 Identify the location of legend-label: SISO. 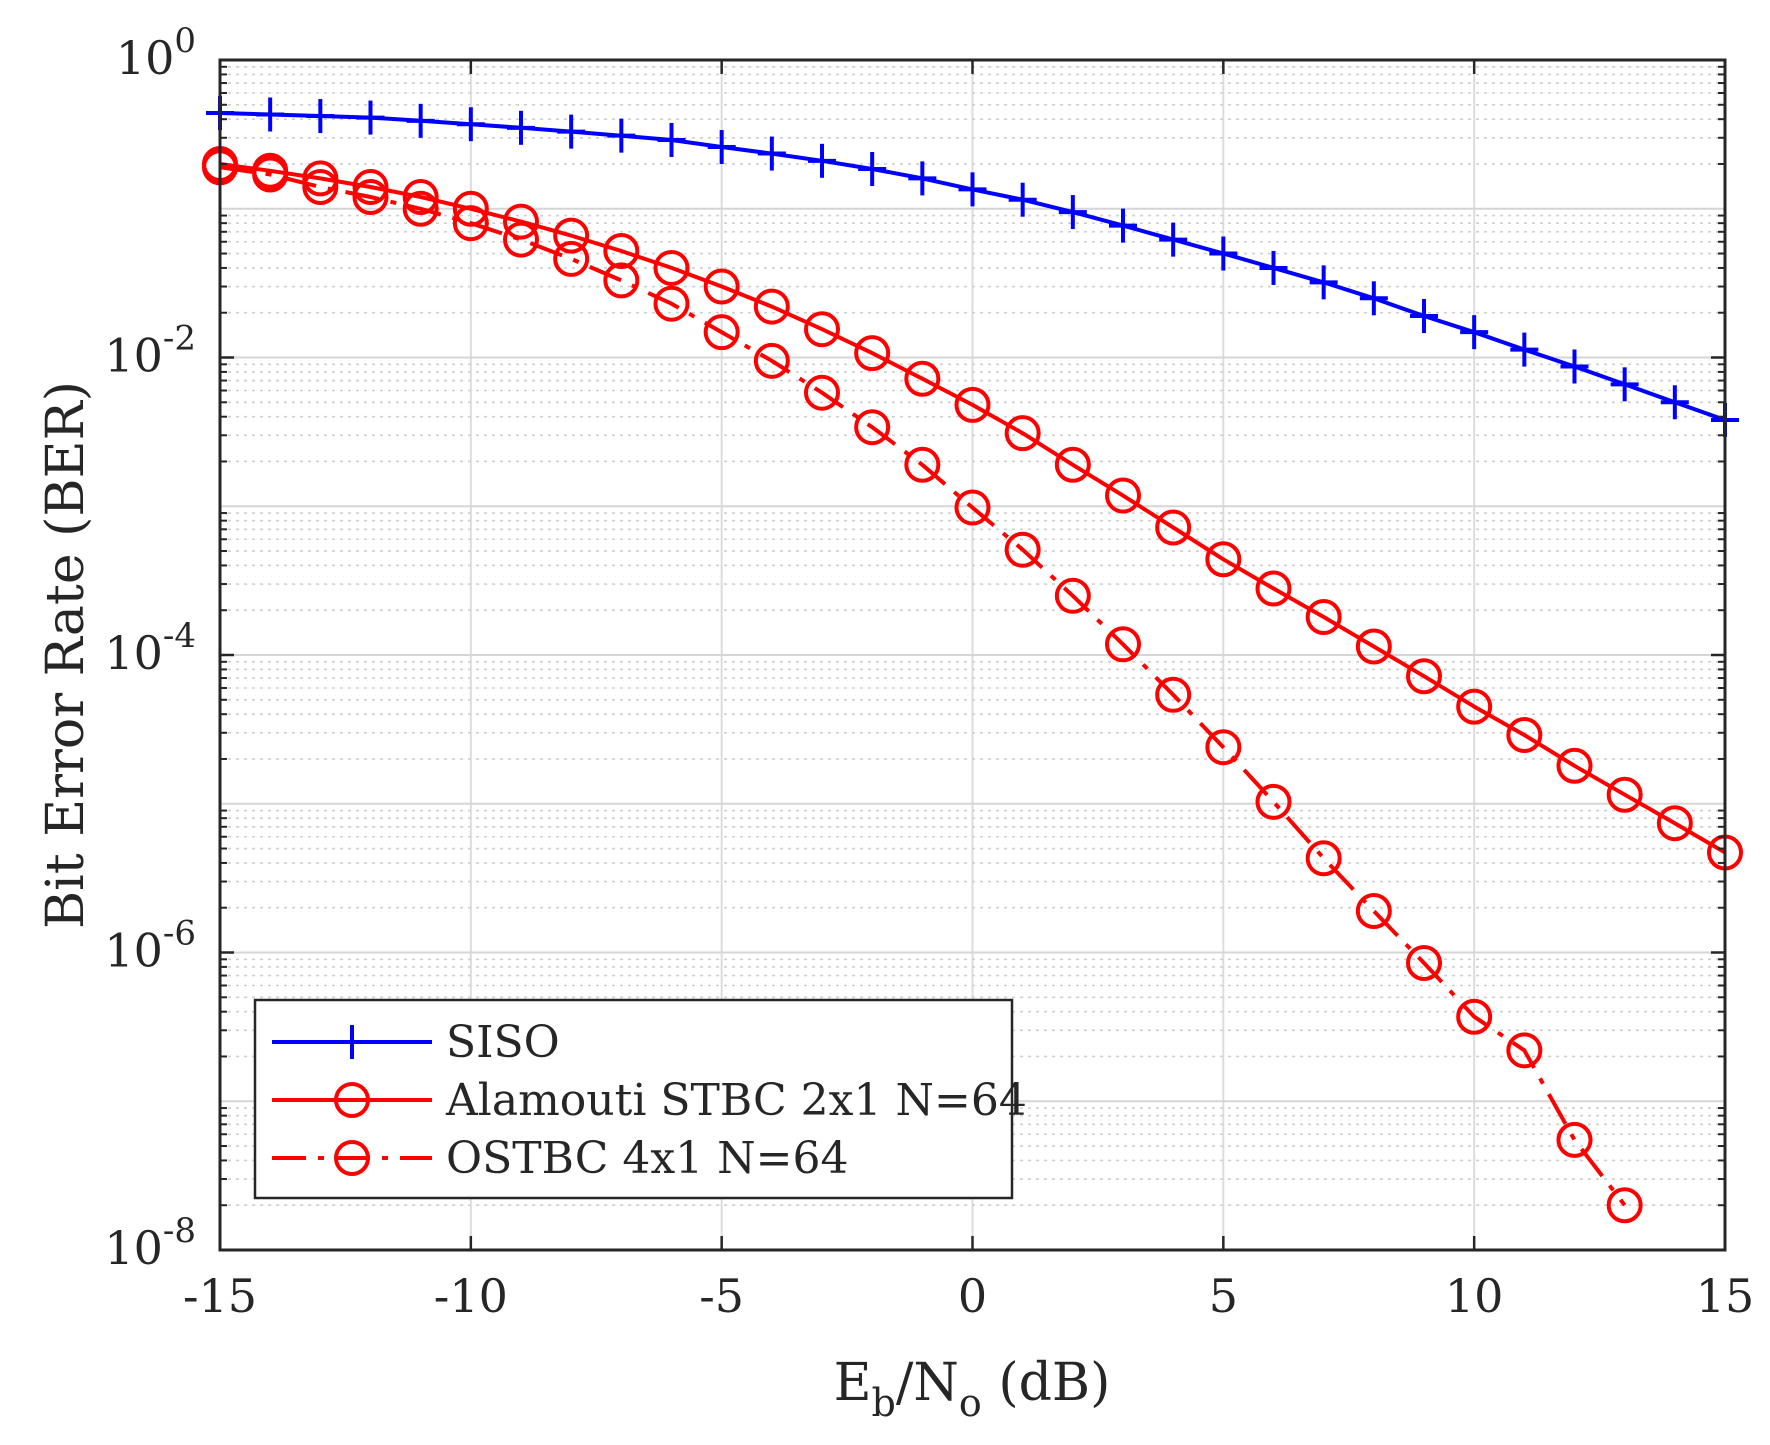
(503, 1042).